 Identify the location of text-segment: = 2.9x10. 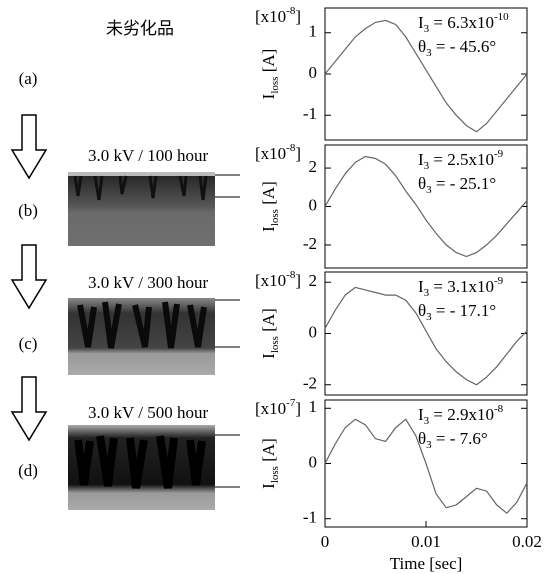
(461, 414).